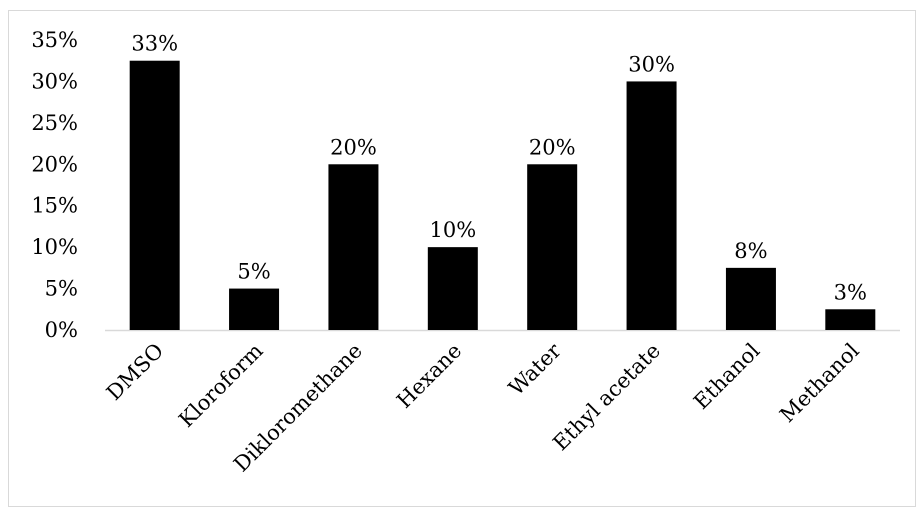 This screenshot has height=510, width=919. What do you see at coordinates (154, 44) in the screenshot?
I see `data-label: 33%` at bounding box center [154, 44].